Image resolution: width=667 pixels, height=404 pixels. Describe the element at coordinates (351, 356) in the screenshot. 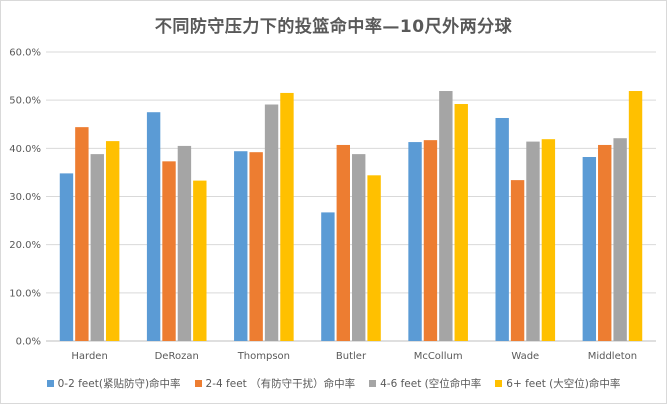

I see `x-tick-label: Butler` at that location.